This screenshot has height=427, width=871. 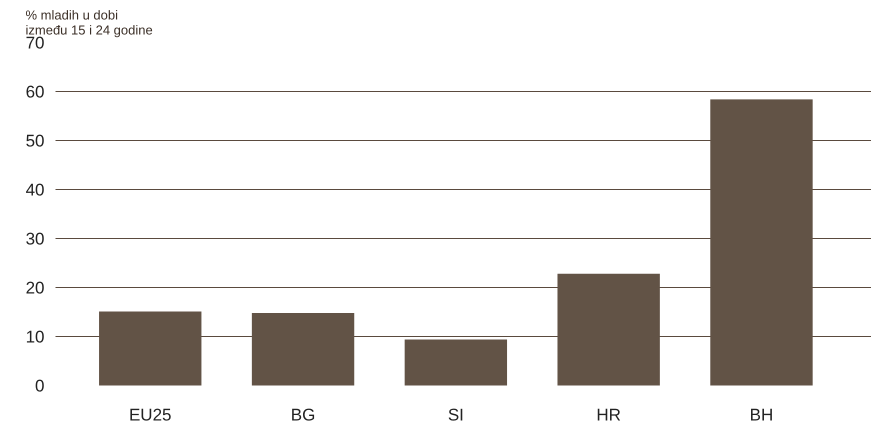 I want to click on x-tick-label: SI, so click(x=456, y=415).